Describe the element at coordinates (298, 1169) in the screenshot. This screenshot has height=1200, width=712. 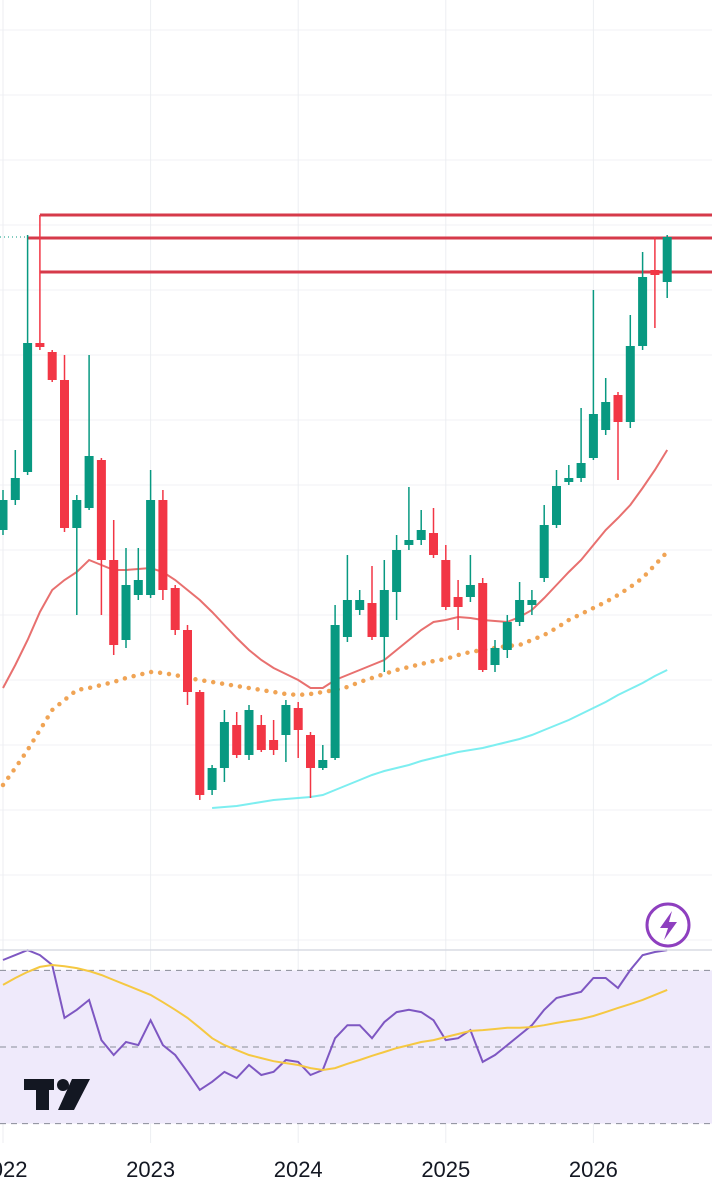
I see `x-tick-label: 2024` at that location.